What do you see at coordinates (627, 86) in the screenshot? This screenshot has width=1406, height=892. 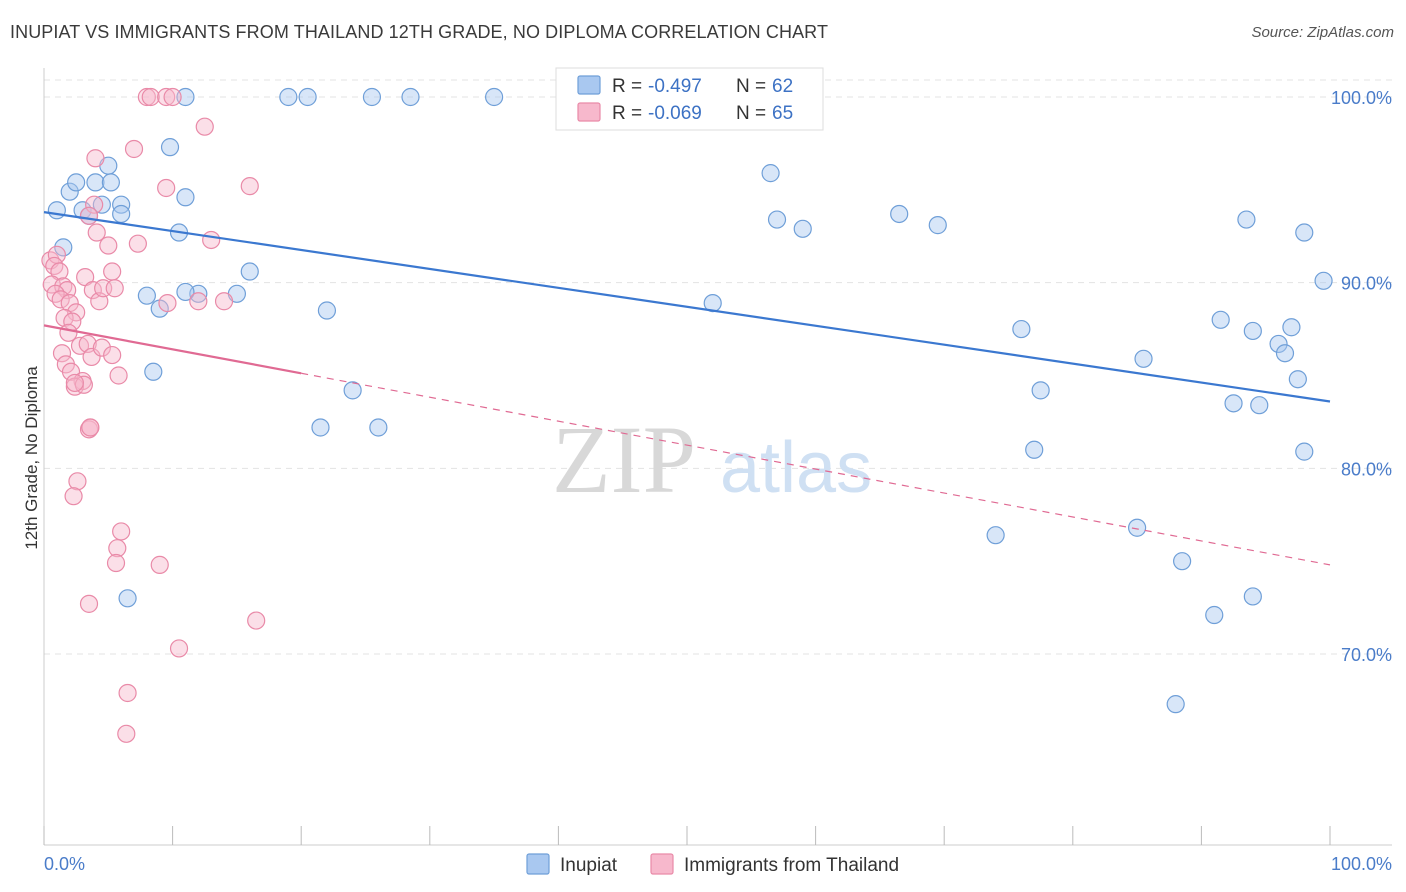 I see `legend-r-label-inupiat: R =` at bounding box center [627, 86].